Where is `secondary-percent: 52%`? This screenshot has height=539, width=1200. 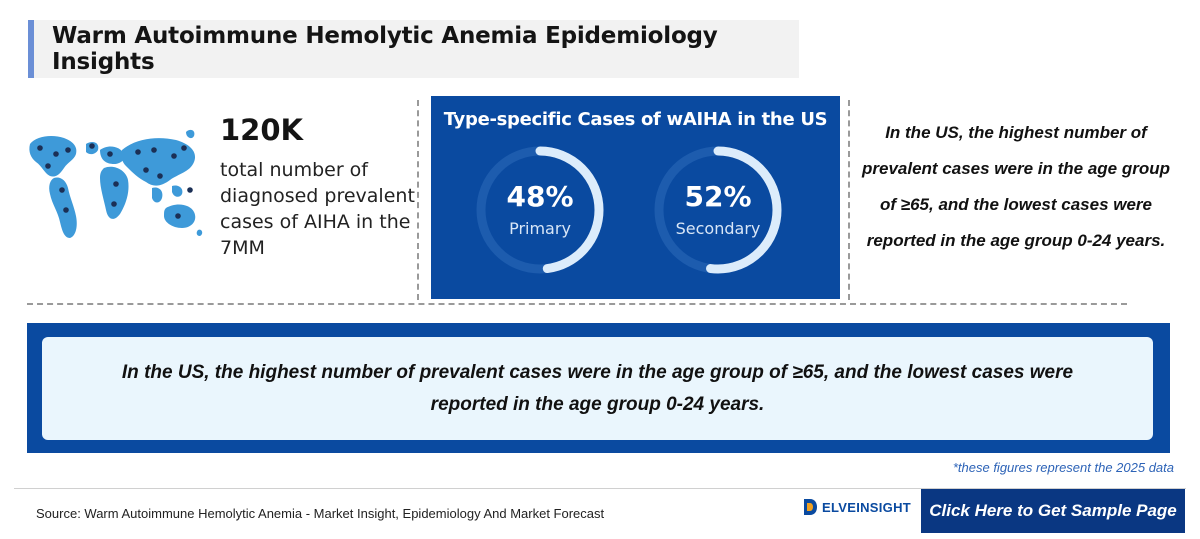 secondary-percent: 52% is located at coordinates (718, 196).